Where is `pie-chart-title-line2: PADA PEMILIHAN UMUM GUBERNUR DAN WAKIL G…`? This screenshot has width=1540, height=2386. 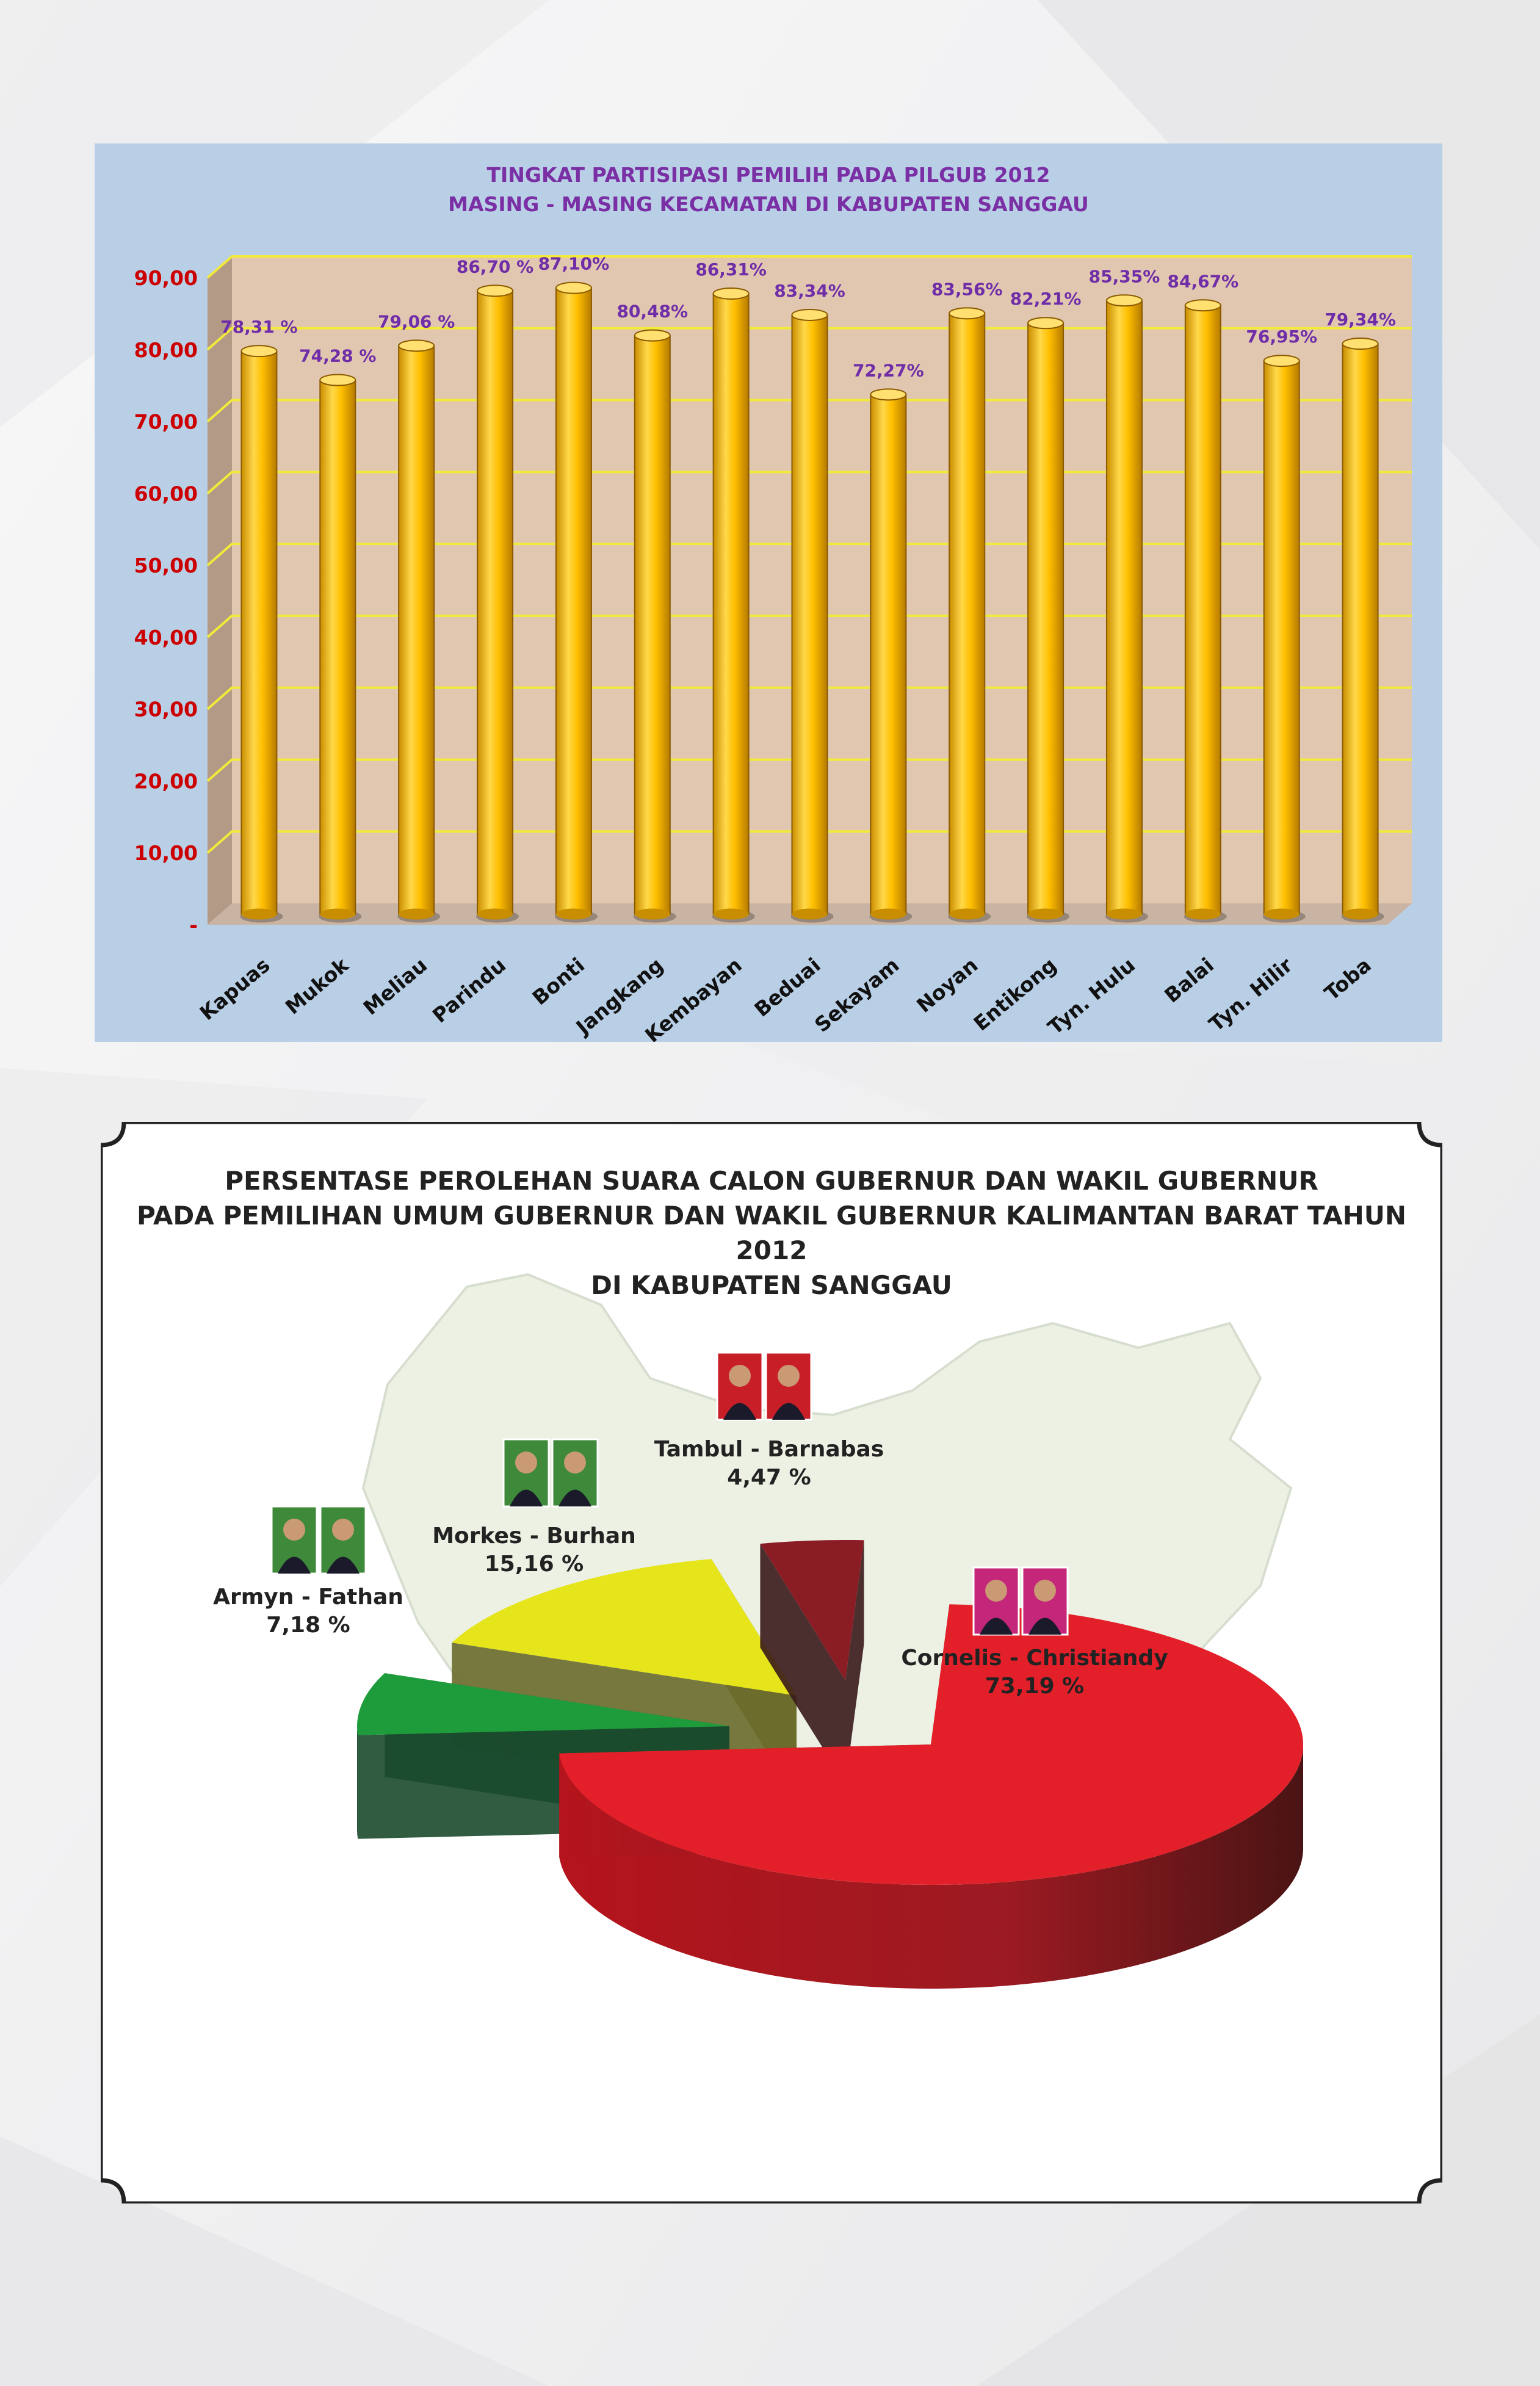 pie-chart-title-line2: PADA PEMILIHAN UMUM GUBERNUR DAN WAKIL G… is located at coordinates (771, 1233).